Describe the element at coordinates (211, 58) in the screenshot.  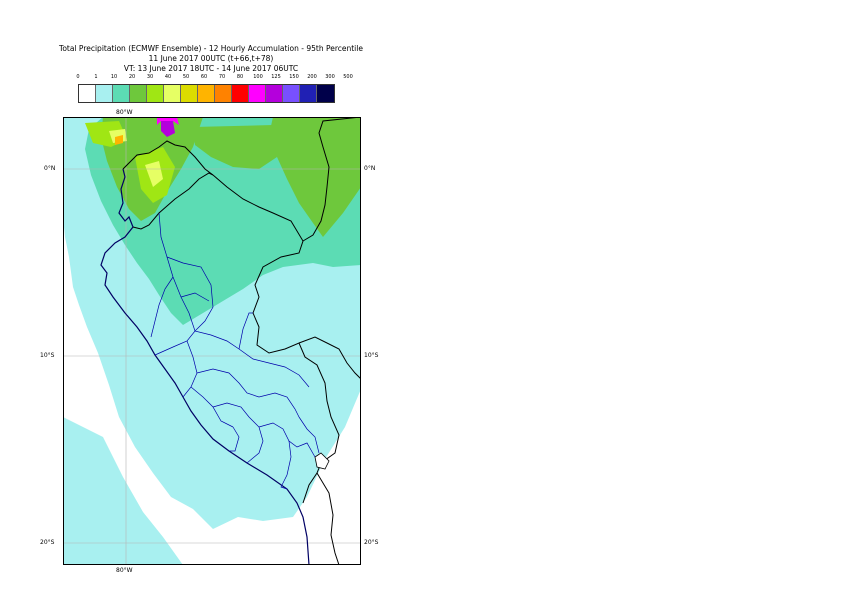
I see `run-time: 11 June 2017 00UTC (t+66,t+78)` at that location.